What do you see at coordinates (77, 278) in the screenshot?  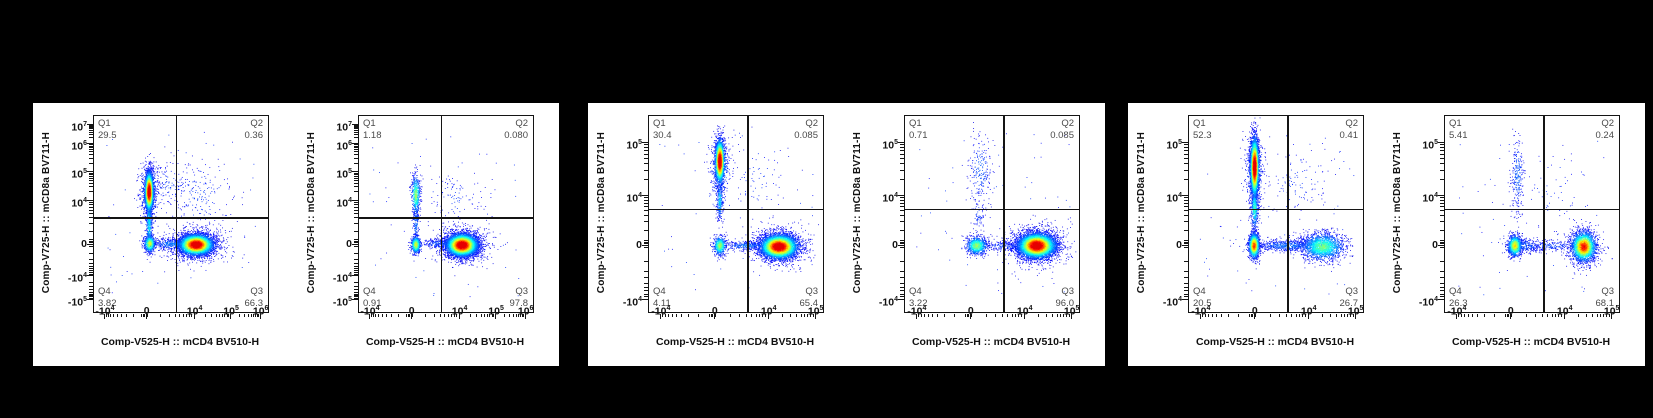 I see `y-tick-label: -104` at bounding box center [77, 278].